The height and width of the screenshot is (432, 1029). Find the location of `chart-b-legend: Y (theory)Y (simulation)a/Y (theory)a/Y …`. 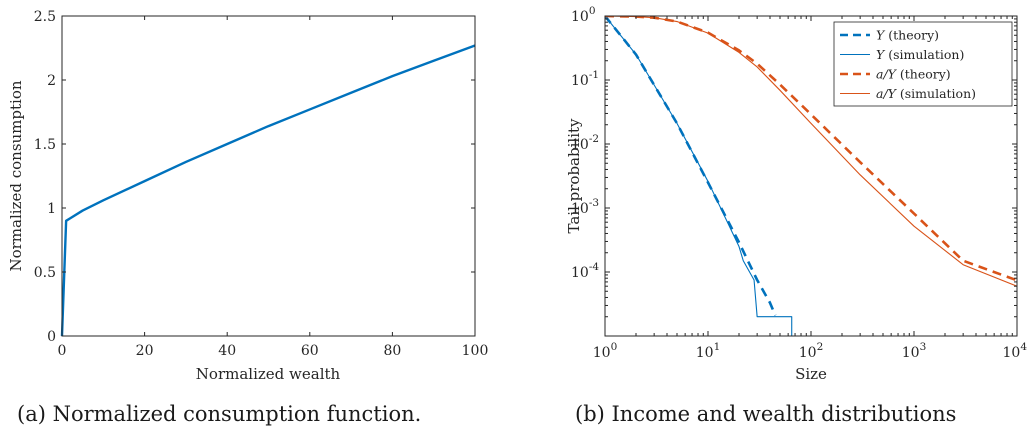

chart-b-legend: Y (theory)Y (simulation)a/Y (theory)a/Y … is located at coordinates (923, 64).